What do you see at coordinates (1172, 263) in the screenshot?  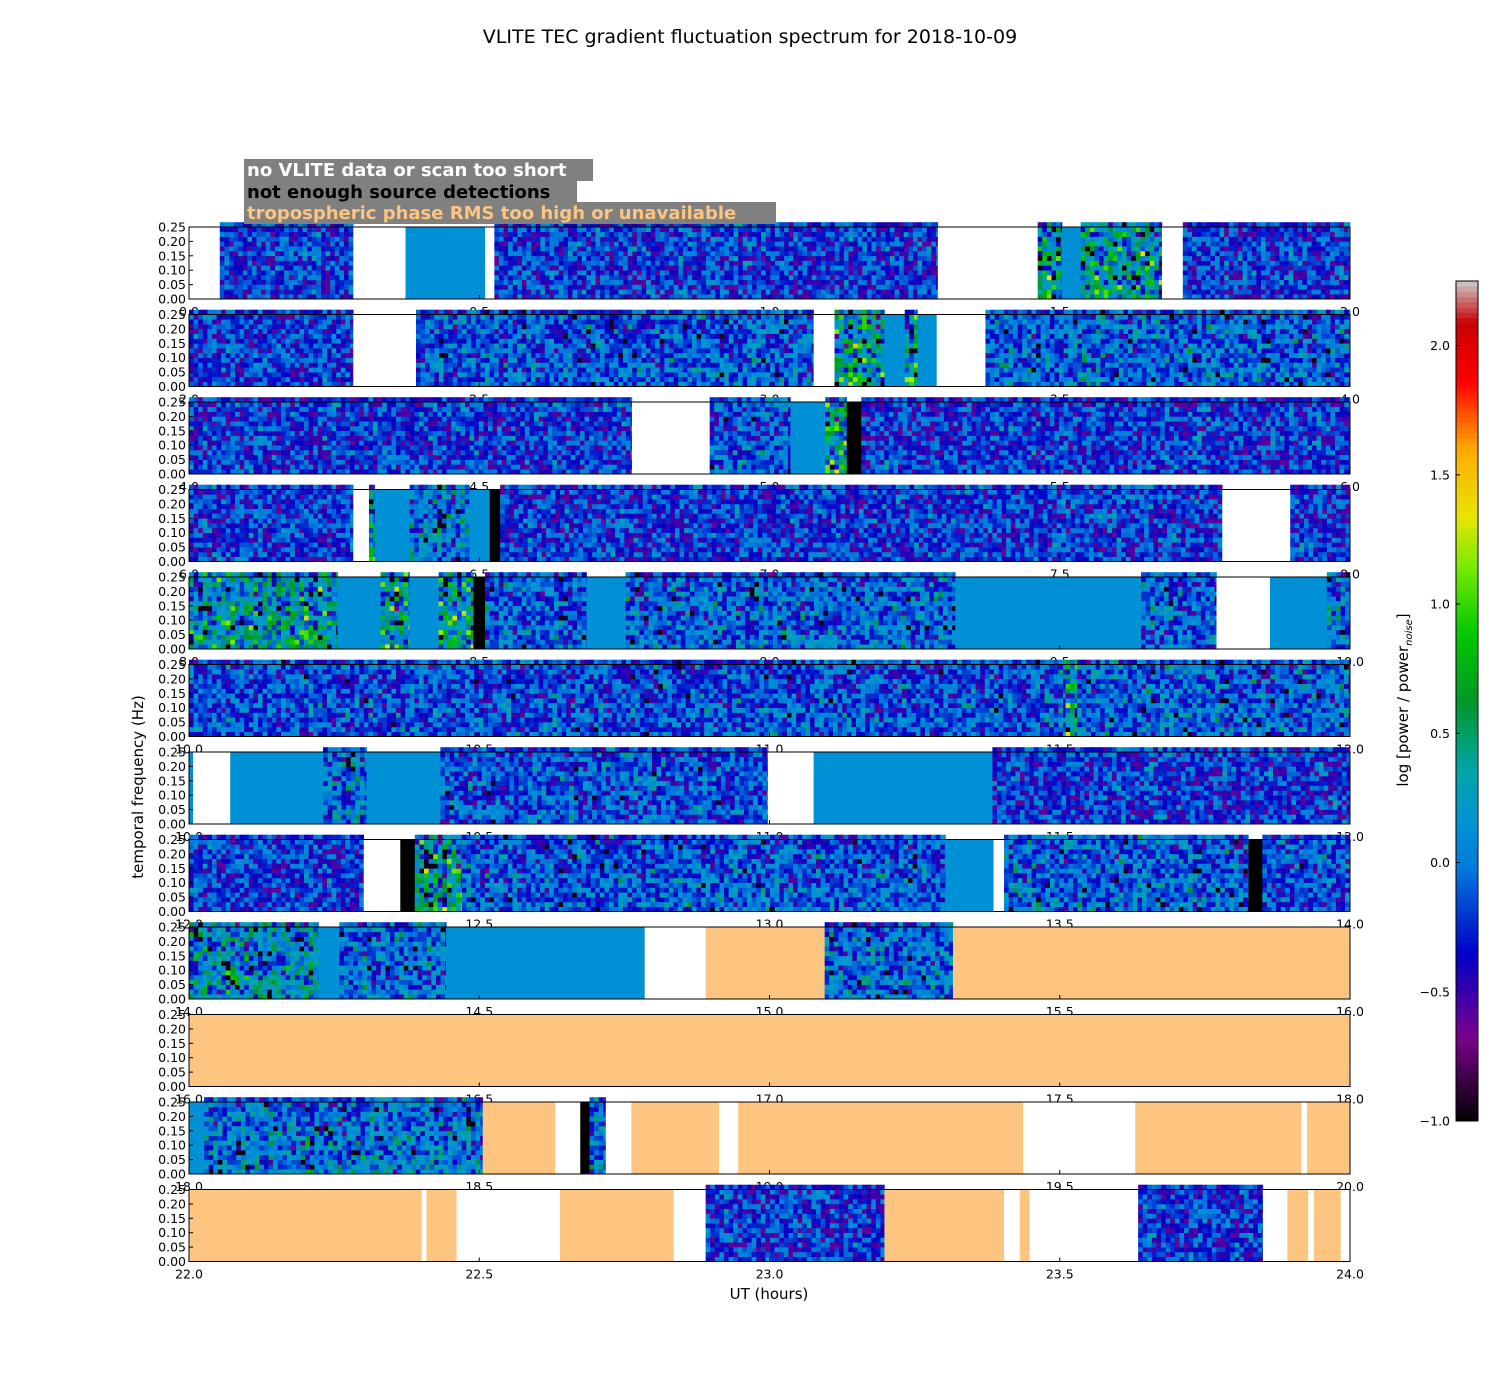 I see `none-segment` at bounding box center [1172, 263].